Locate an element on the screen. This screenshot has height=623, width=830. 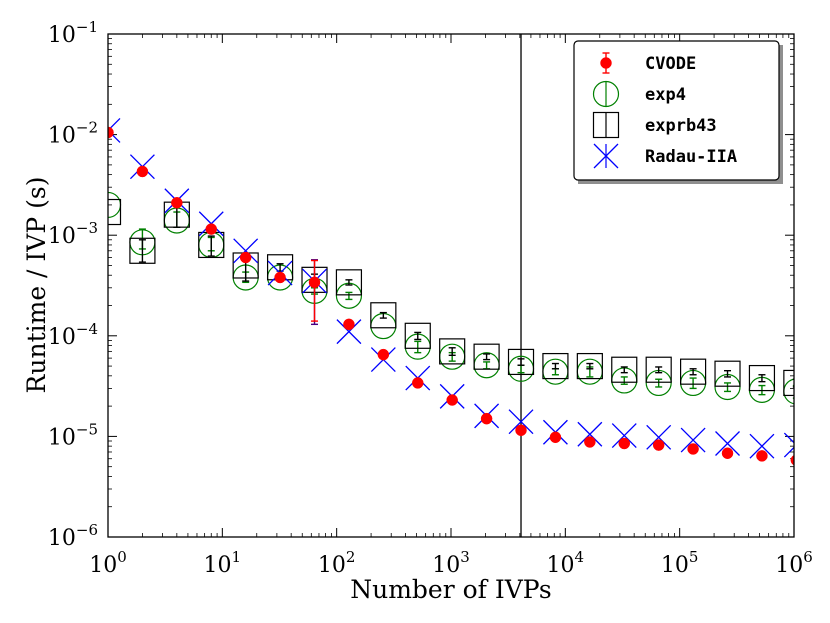
tick-exponent: 2 is located at coordinates (351, 557).